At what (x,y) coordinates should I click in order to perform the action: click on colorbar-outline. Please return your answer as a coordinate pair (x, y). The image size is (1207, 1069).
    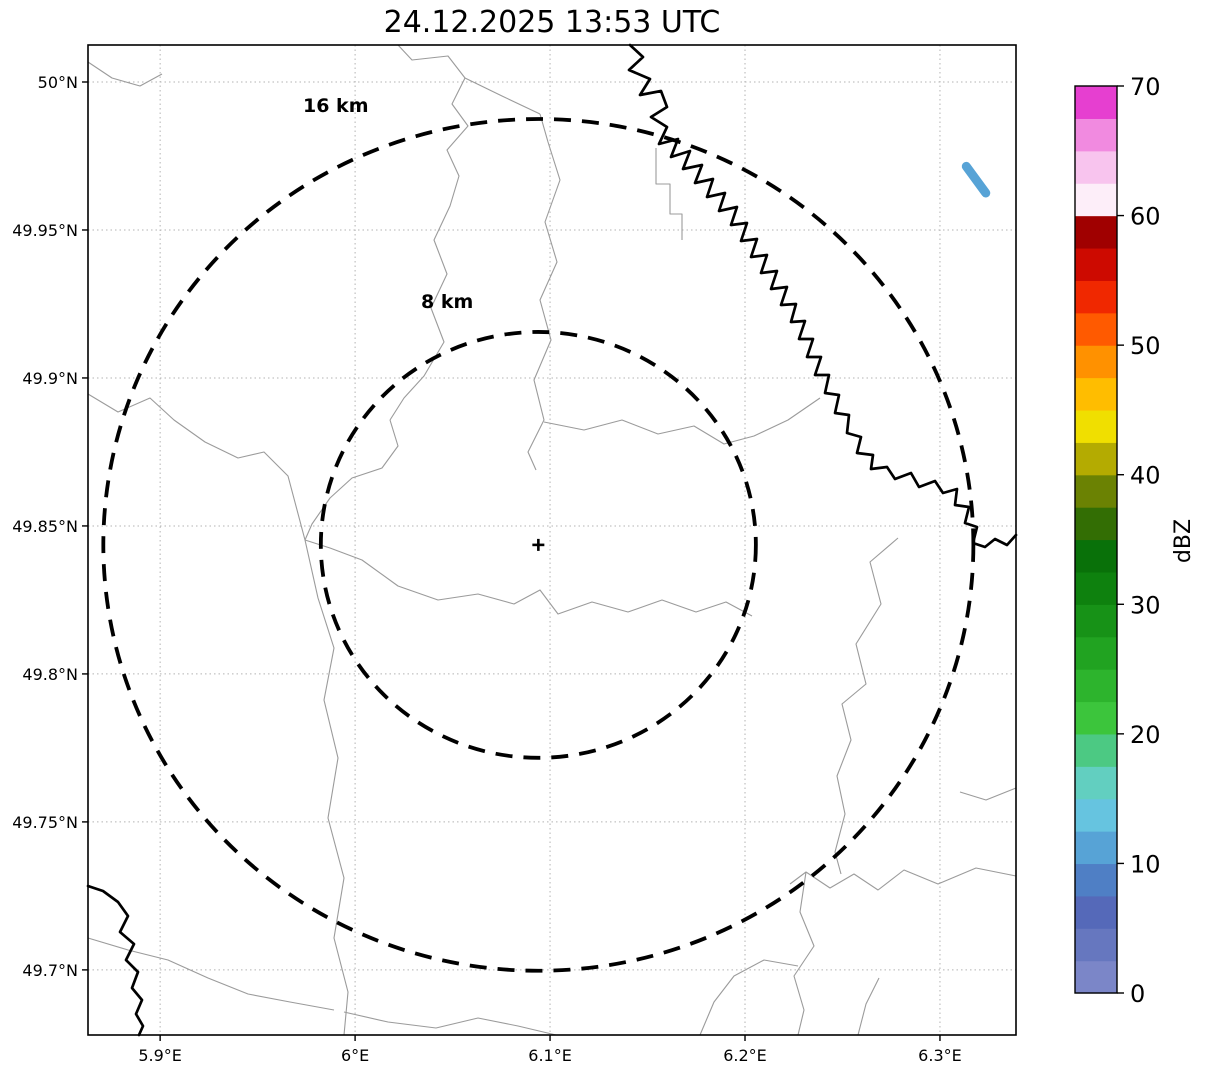
    Looking at the image, I should click on (1096, 539).